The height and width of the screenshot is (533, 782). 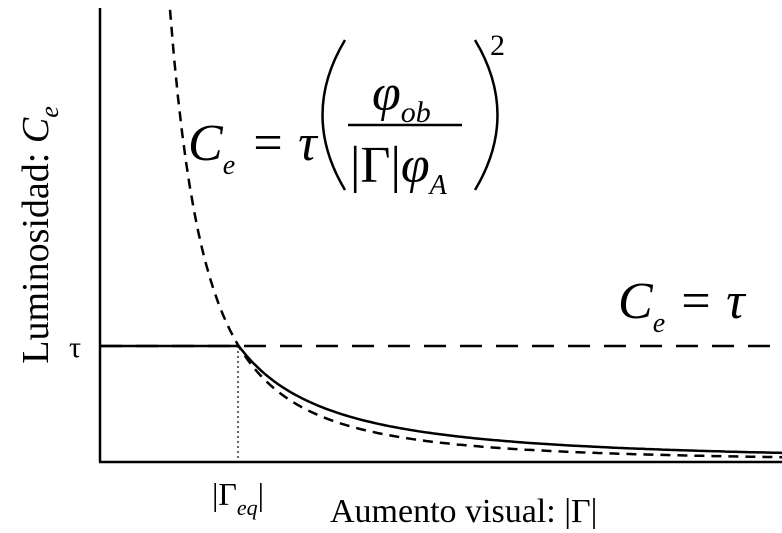 I want to click on equation-2: Ce = τ, so click(x=682, y=306).